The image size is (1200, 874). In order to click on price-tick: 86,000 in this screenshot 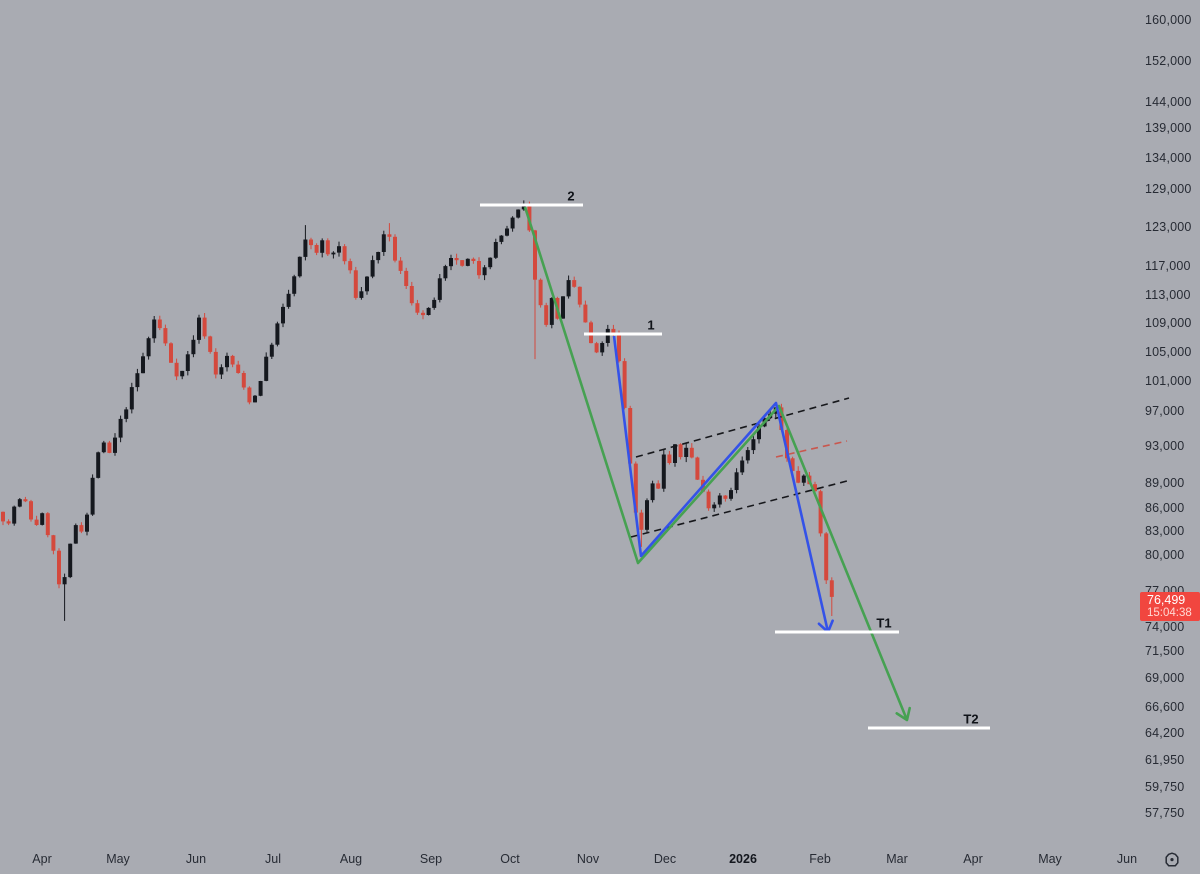, I will do `click(1165, 508)`.